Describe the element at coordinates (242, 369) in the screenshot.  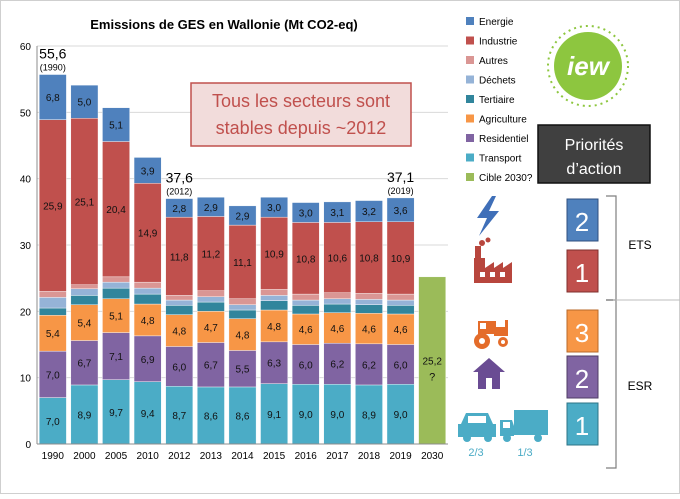
I see `bar-residentiel-2014` at that location.